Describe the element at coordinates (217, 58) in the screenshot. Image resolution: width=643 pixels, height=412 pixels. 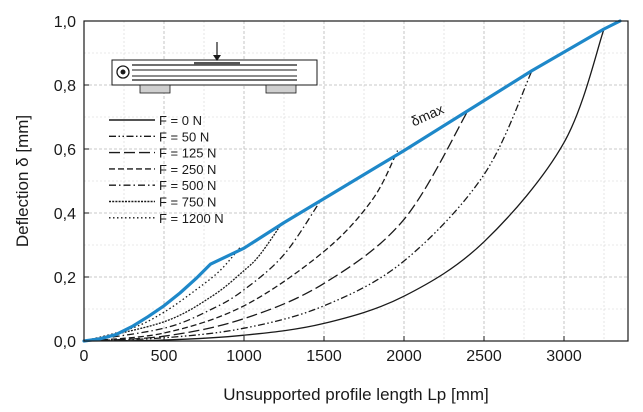
I see `load-arrow-head-icon` at that location.